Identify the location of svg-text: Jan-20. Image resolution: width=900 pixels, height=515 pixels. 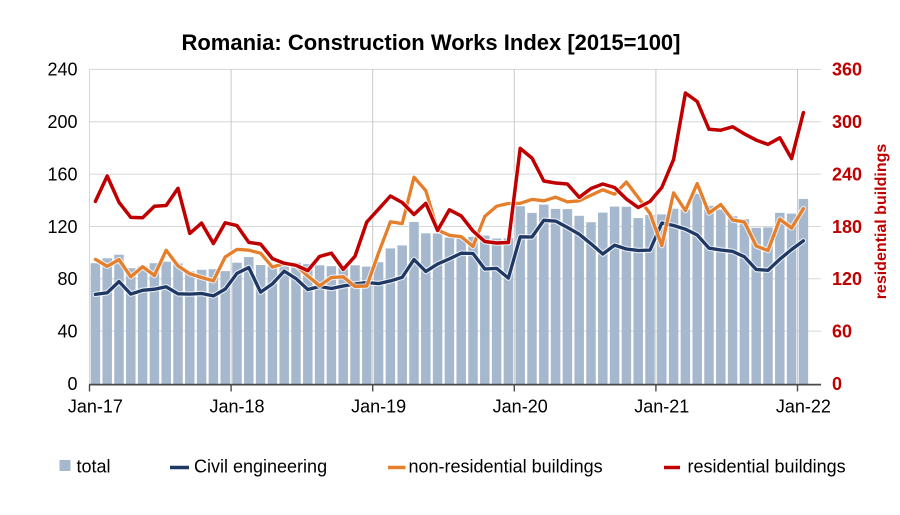
(520, 407).